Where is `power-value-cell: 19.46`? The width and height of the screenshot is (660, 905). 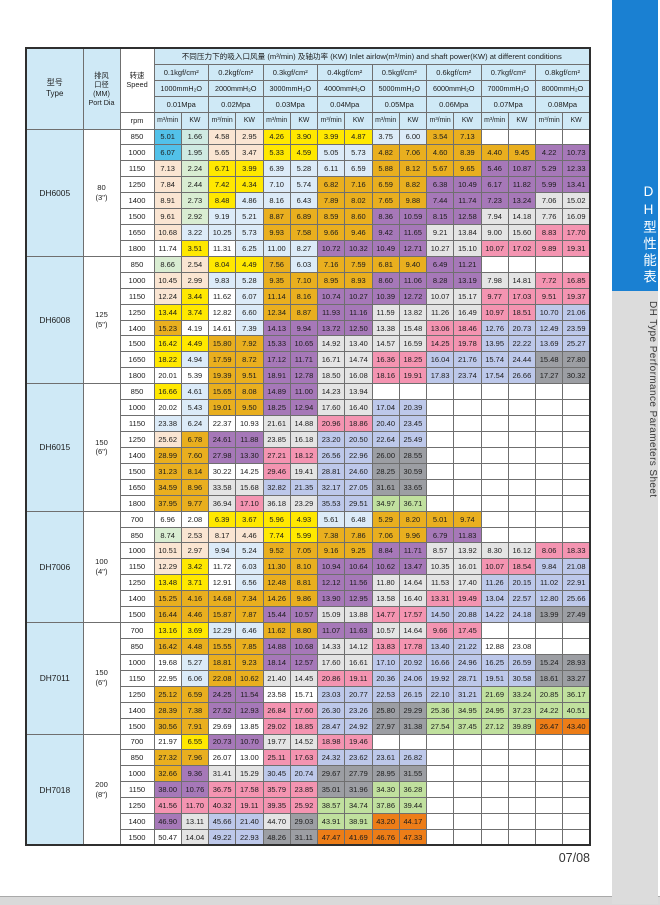
power-value-cell: 19.46 is located at coordinates (358, 742).